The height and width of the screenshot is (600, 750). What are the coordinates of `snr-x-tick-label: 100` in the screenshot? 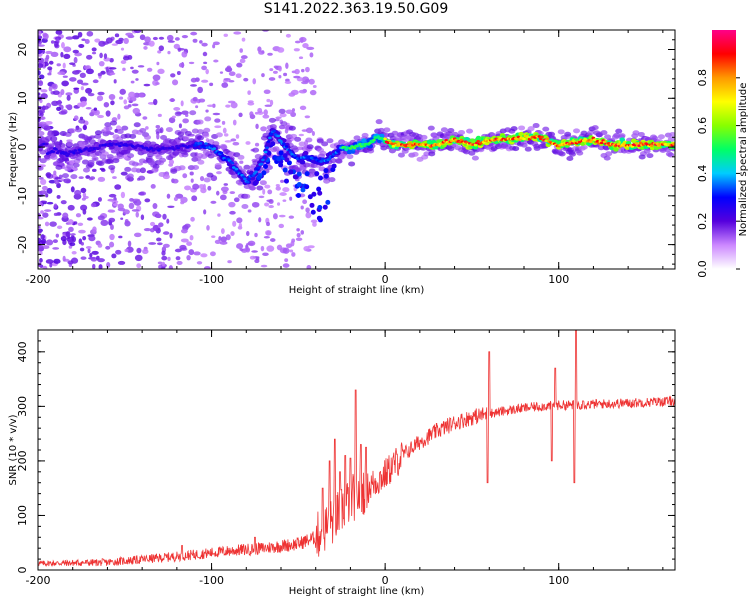 It's located at (558, 580).